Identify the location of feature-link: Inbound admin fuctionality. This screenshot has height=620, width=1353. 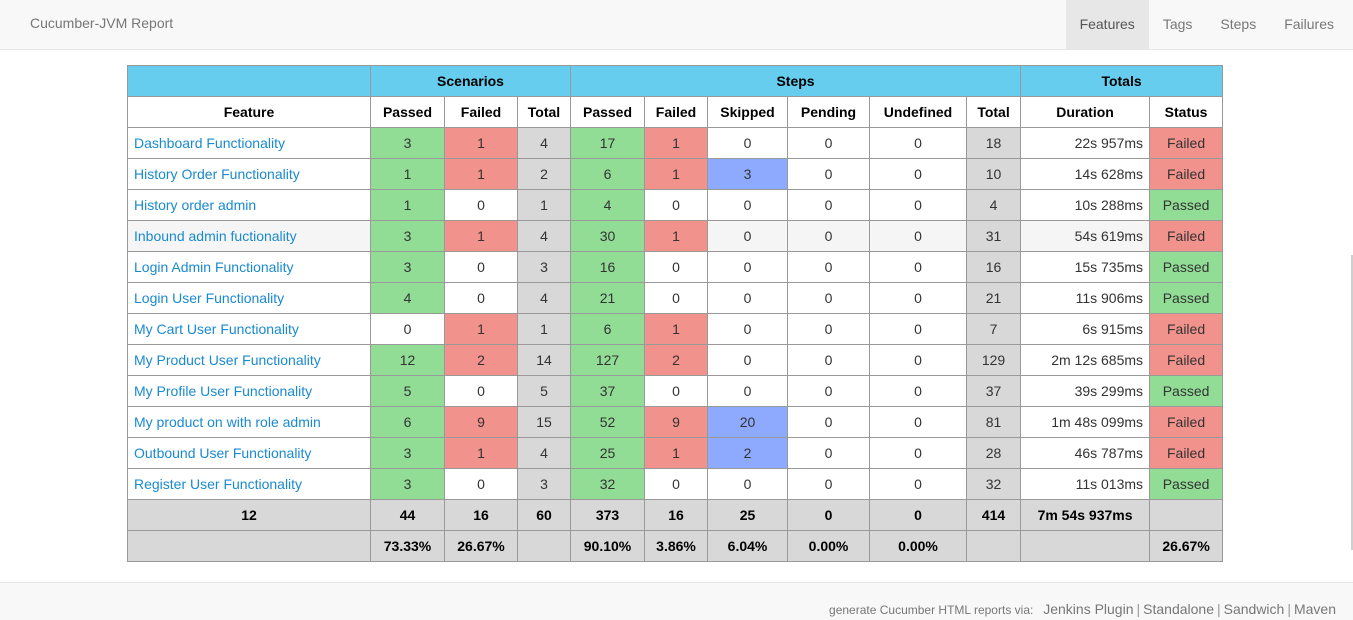
(249, 236).